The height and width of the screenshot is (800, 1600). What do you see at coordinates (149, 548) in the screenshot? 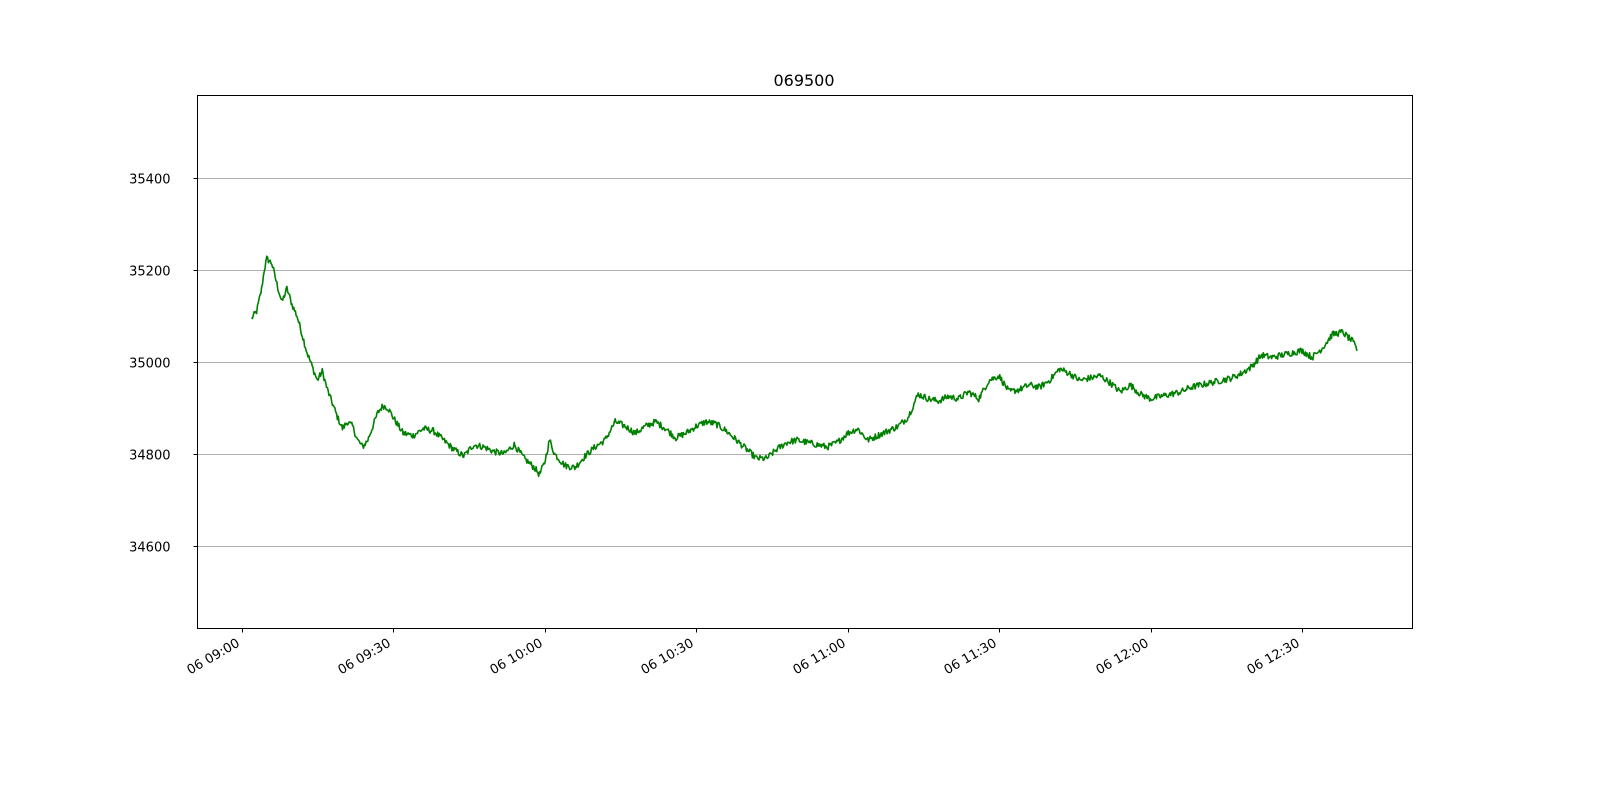
I see `y-tick-label: 34600` at bounding box center [149, 548].